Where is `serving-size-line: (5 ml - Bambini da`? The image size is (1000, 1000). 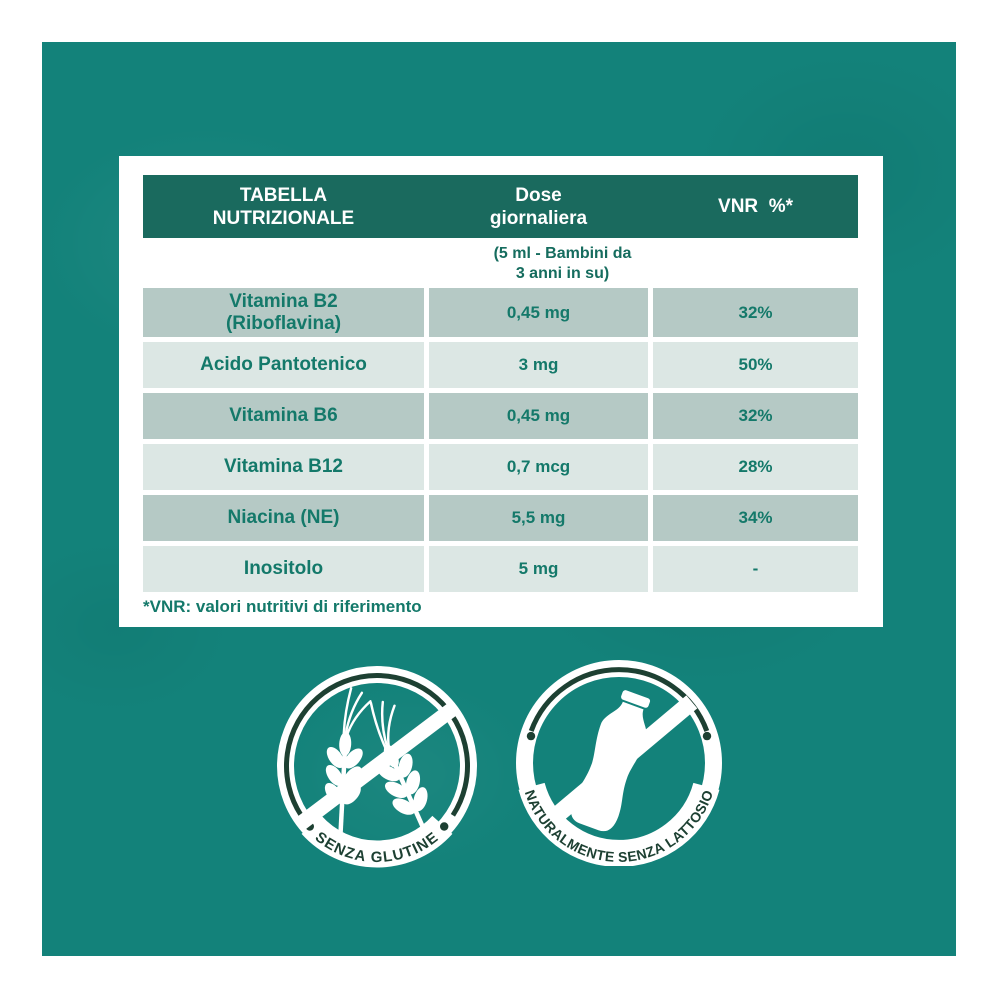 serving-size-line: (5 ml - Bambini da is located at coordinates (562, 253).